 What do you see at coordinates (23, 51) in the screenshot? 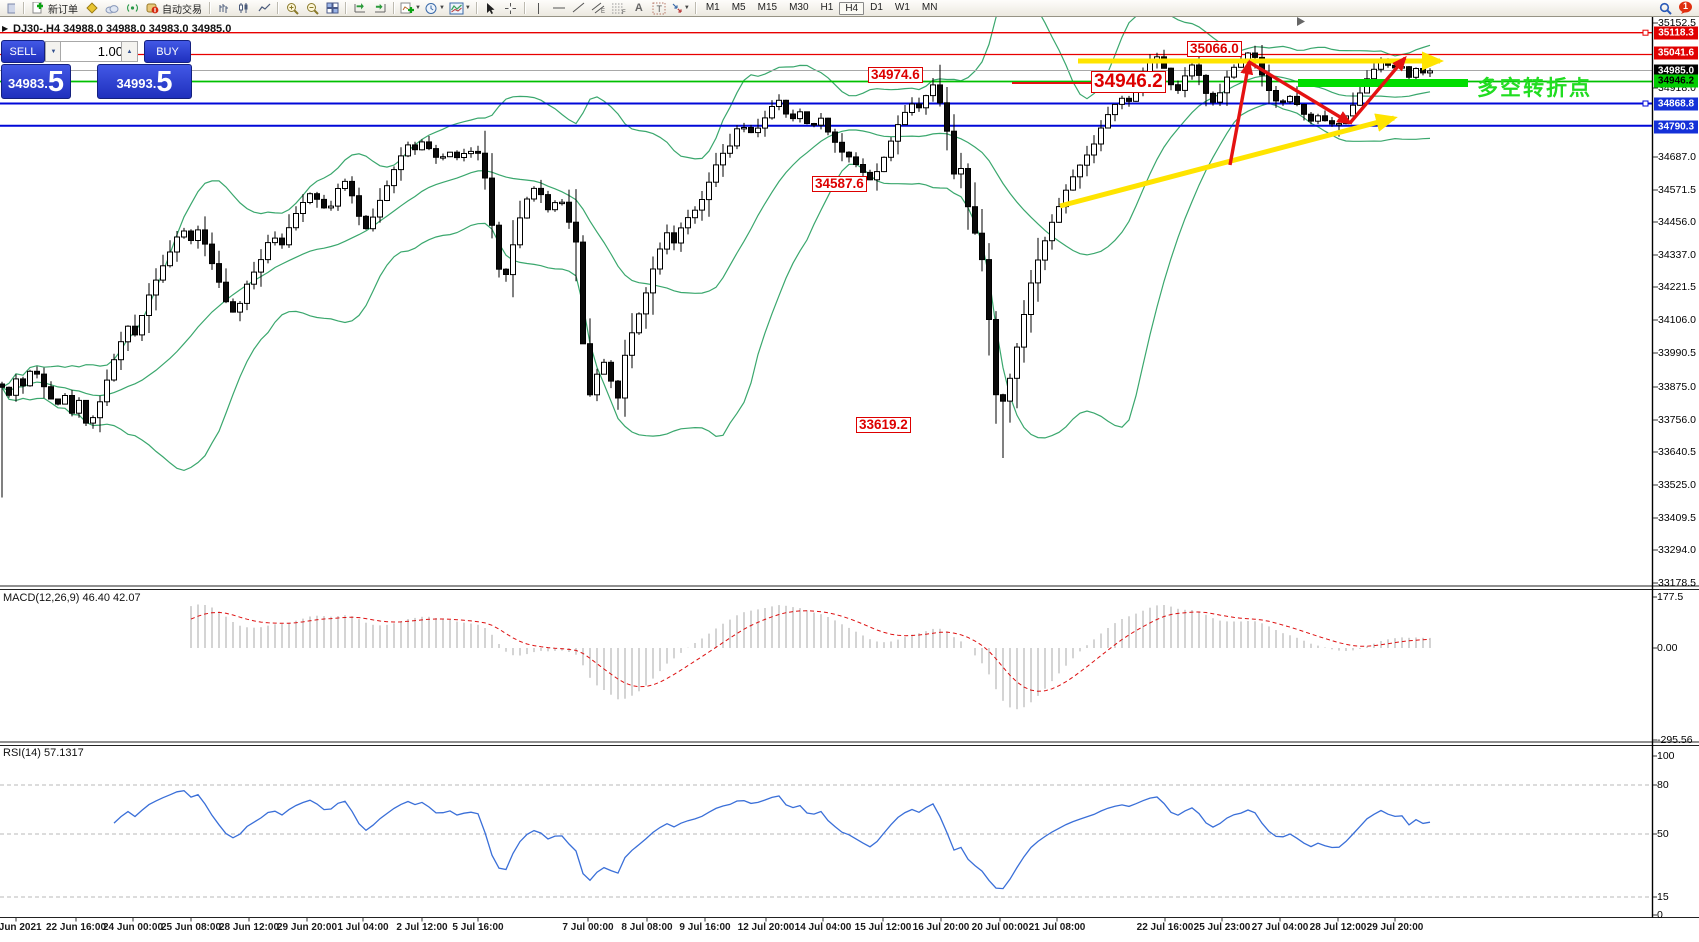
I see `sell-button: SELL` at bounding box center [23, 51].